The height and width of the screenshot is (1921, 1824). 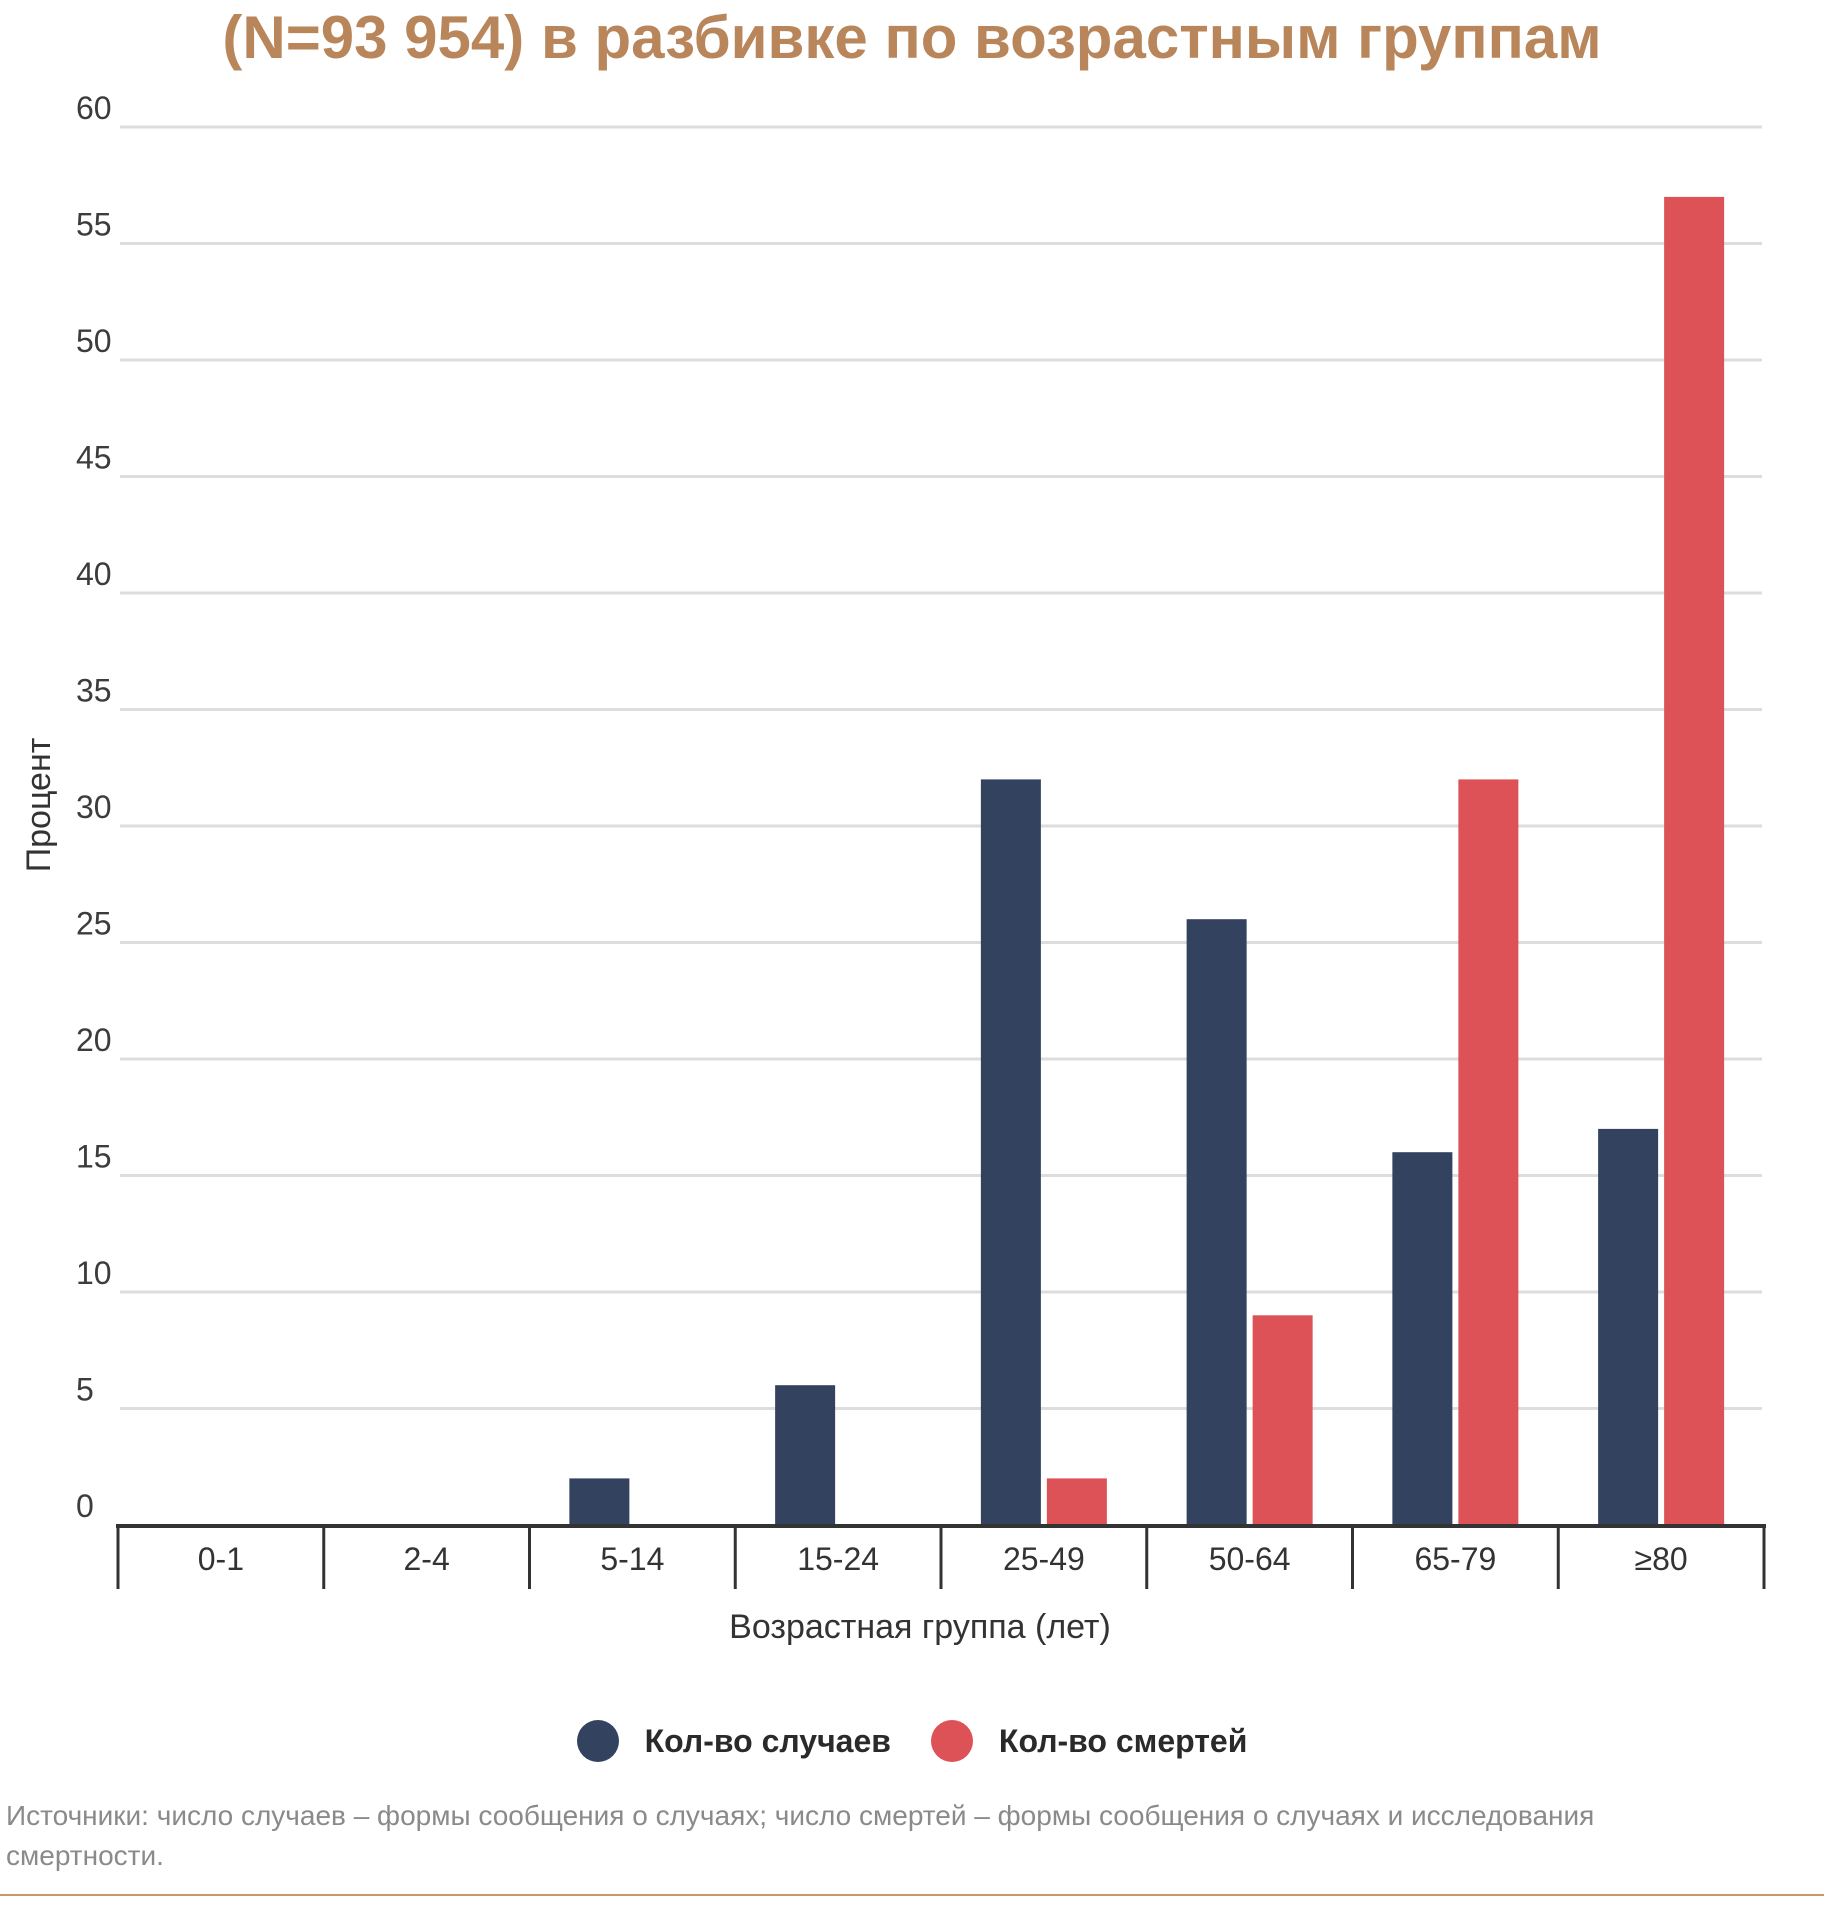 What do you see at coordinates (1123, 1740) in the screenshot?
I see `legend-label-deaths: Кол-во смертей` at bounding box center [1123, 1740].